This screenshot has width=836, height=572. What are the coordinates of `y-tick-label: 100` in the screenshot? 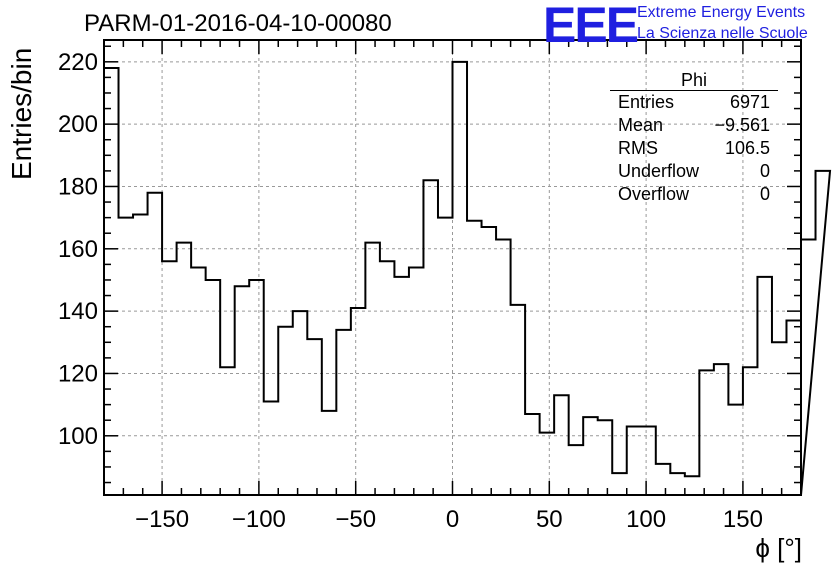 It's located at (78, 436).